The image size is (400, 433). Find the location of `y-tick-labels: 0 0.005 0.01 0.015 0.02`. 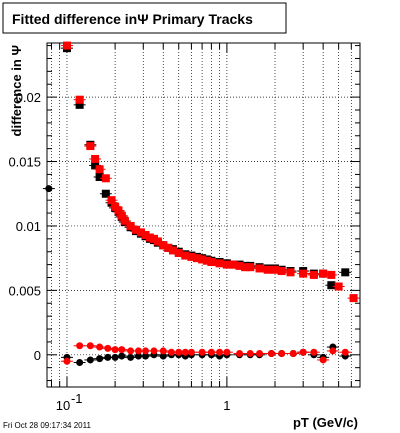

y-tick-labels: 0 0.005 0.01 0.015 0.02 is located at coordinates (24, 226).